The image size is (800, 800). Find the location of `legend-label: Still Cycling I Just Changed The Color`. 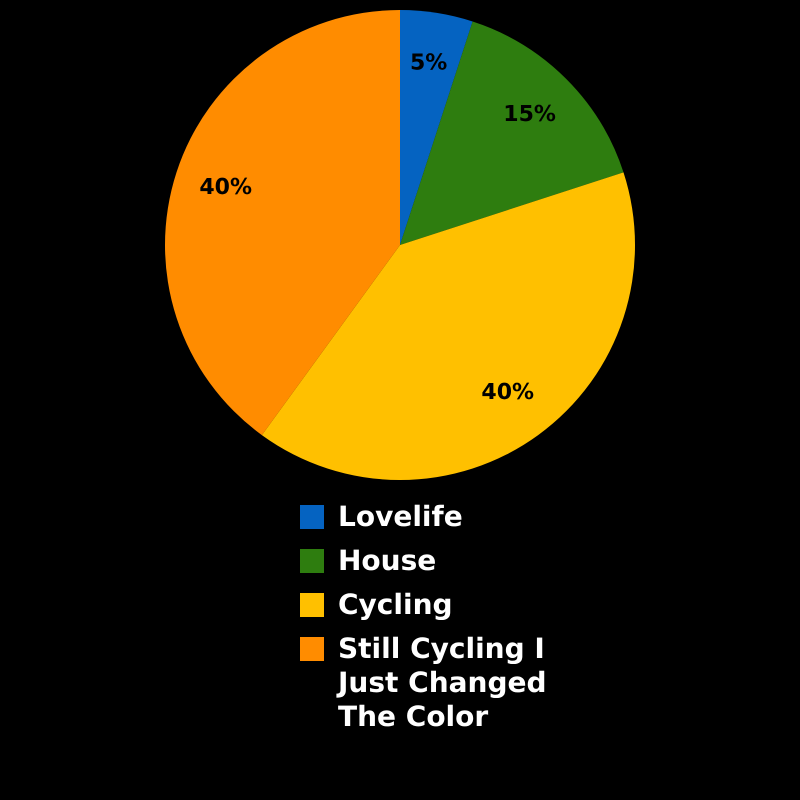

legend-label: Still Cycling I Just Changed The Color is located at coordinates (443, 683).